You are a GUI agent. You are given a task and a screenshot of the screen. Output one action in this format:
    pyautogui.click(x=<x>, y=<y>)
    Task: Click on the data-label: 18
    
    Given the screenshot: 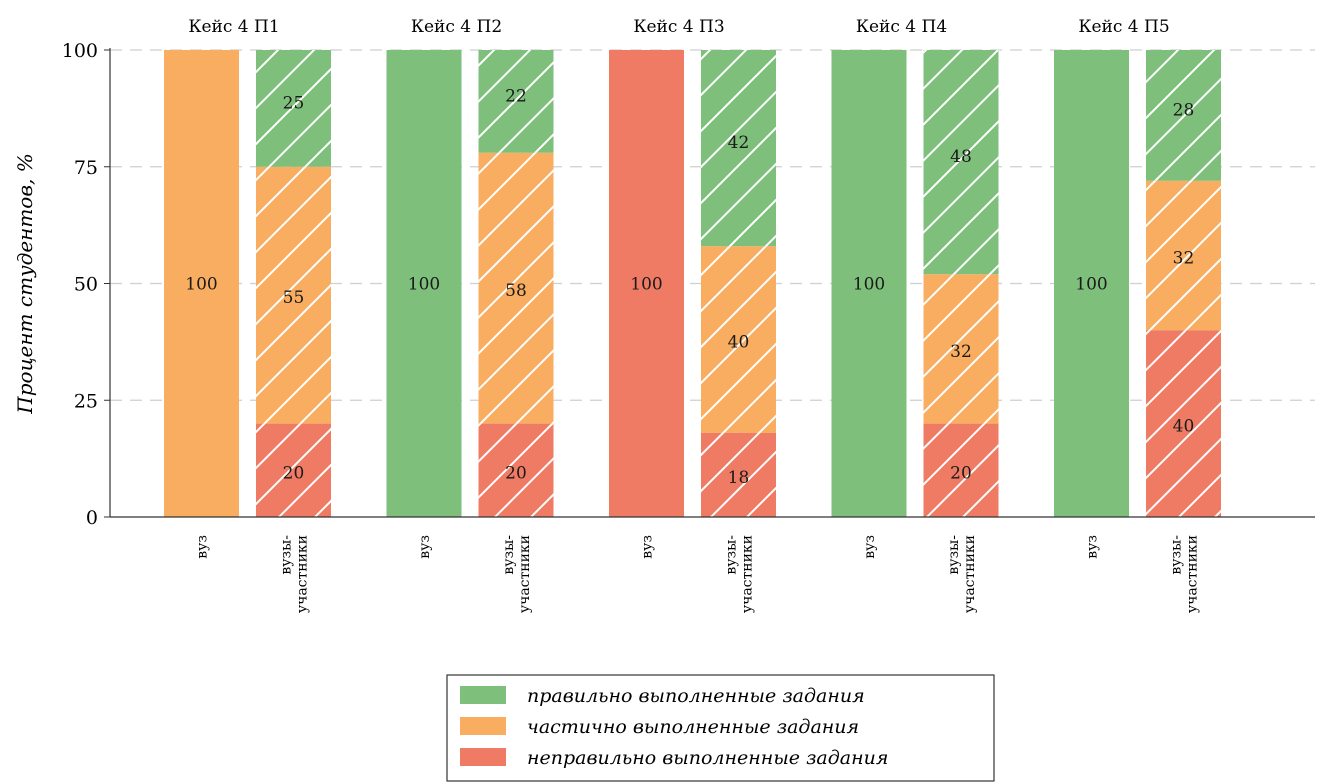 What is the action you would take?
    pyautogui.click(x=739, y=478)
    